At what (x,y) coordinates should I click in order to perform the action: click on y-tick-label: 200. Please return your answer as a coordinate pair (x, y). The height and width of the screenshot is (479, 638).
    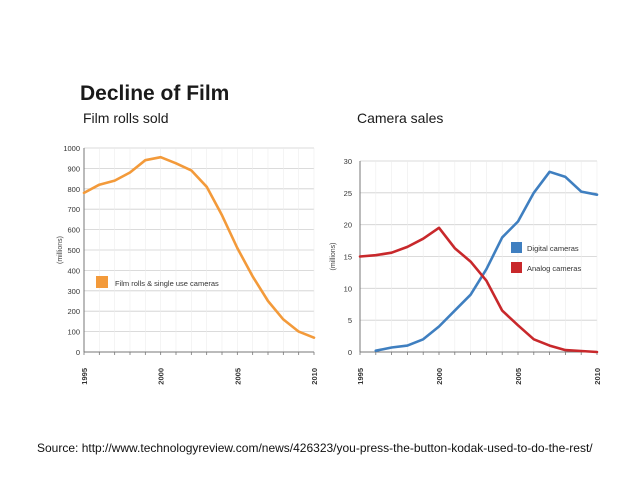
    Looking at the image, I should click on (73, 311).